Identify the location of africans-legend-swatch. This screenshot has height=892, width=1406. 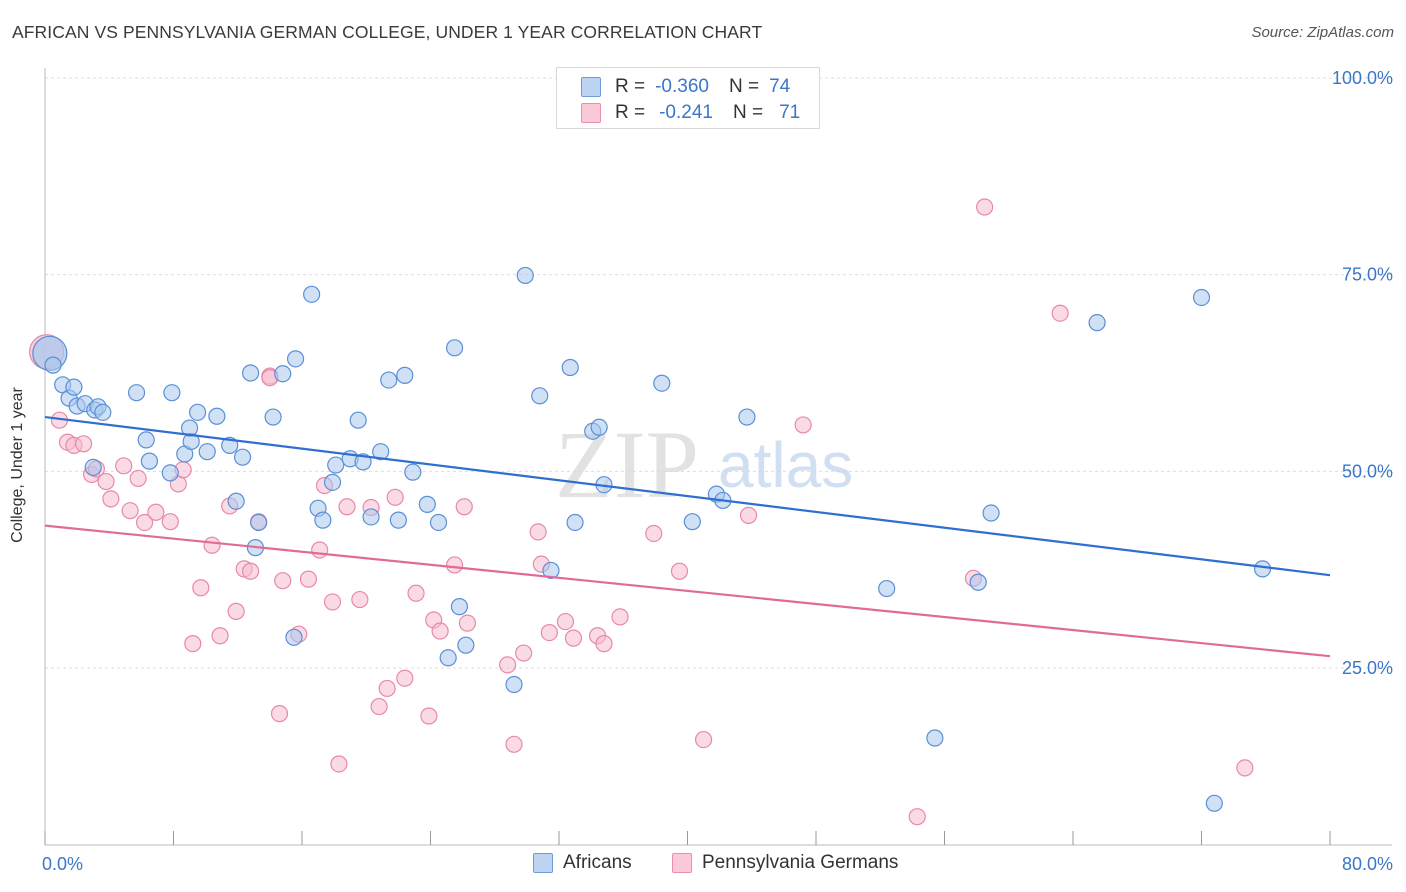
(543, 863).